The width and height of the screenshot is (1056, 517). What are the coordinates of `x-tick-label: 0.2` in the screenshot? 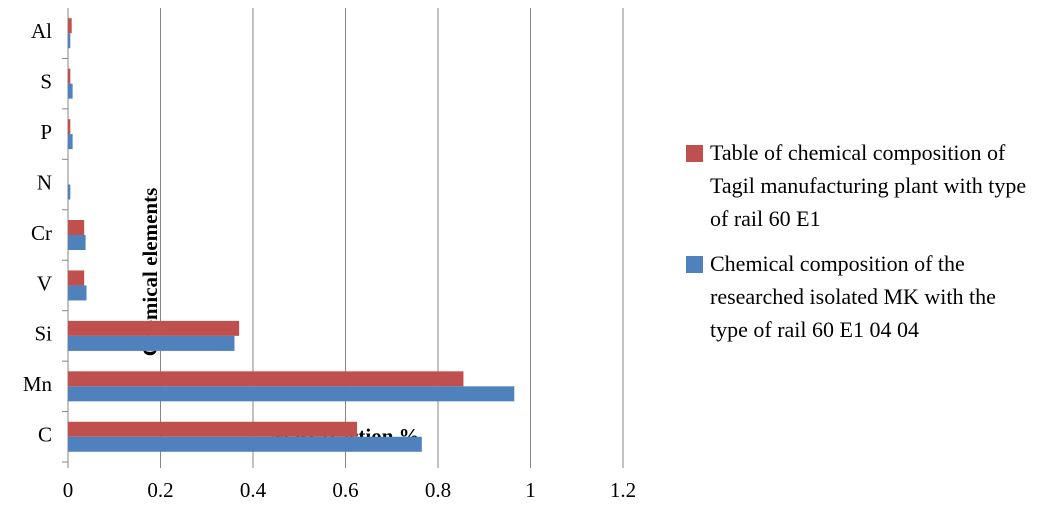 It's located at (160, 490).